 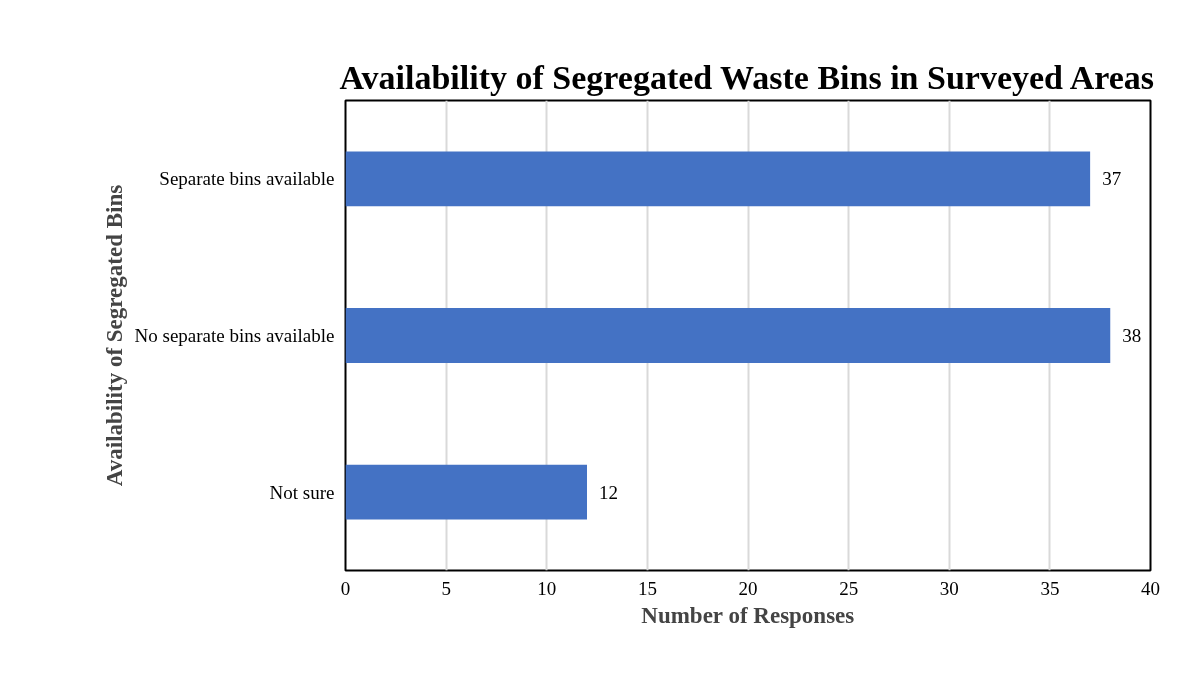 I want to click on y-tick-label: Not sure, so click(x=302, y=492).